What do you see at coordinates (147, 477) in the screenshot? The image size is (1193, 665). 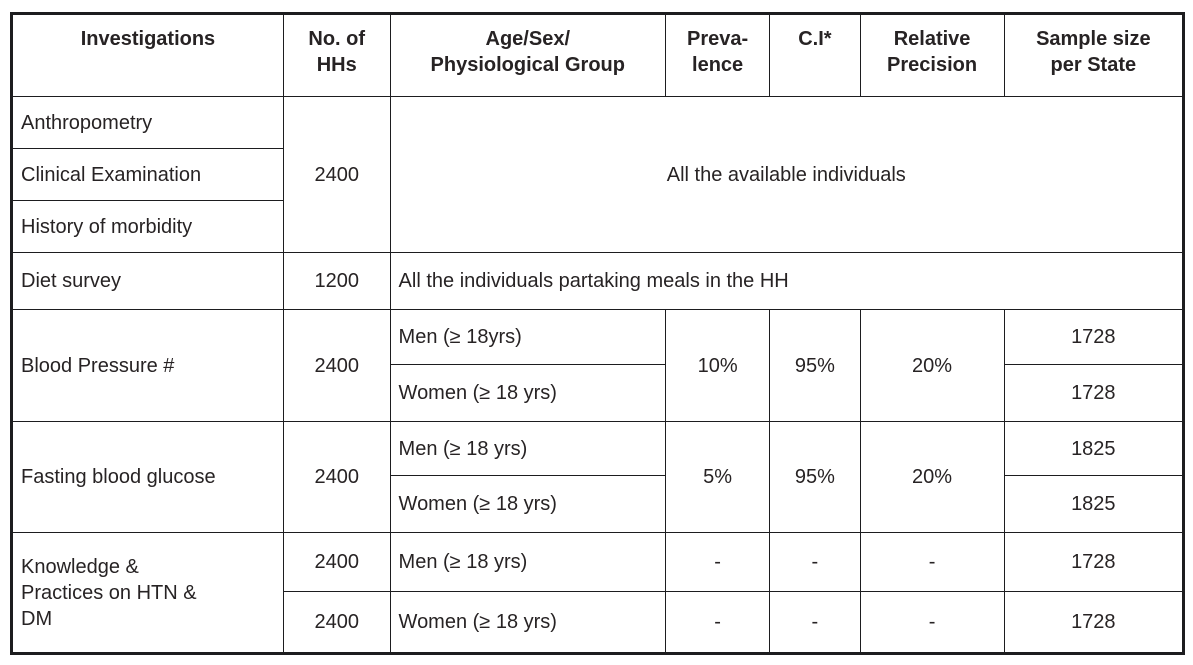 I see `cell-fbg-investigation: Fasting blood glucose` at bounding box center [147, 477].